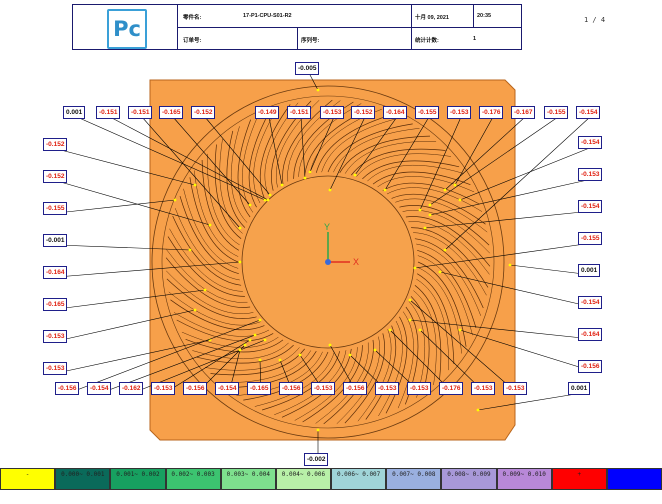 This screenshot has width=662, height=504. I want to click on deviation-label: -0.001, so click(55, 240).